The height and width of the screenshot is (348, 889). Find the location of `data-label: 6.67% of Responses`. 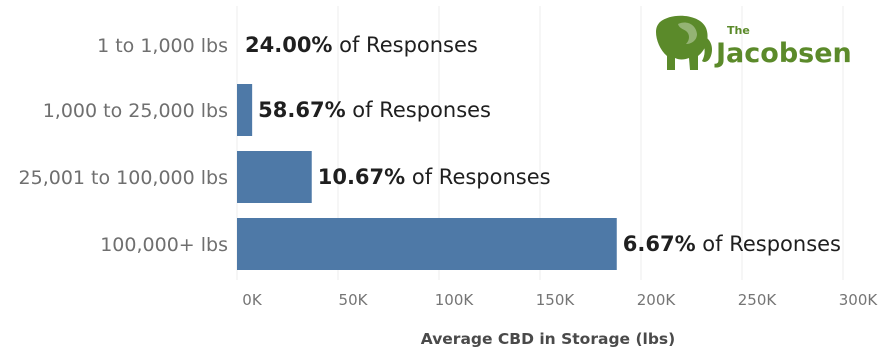

data-label: 6.67% of Responses is located at coordinates (732, 244).